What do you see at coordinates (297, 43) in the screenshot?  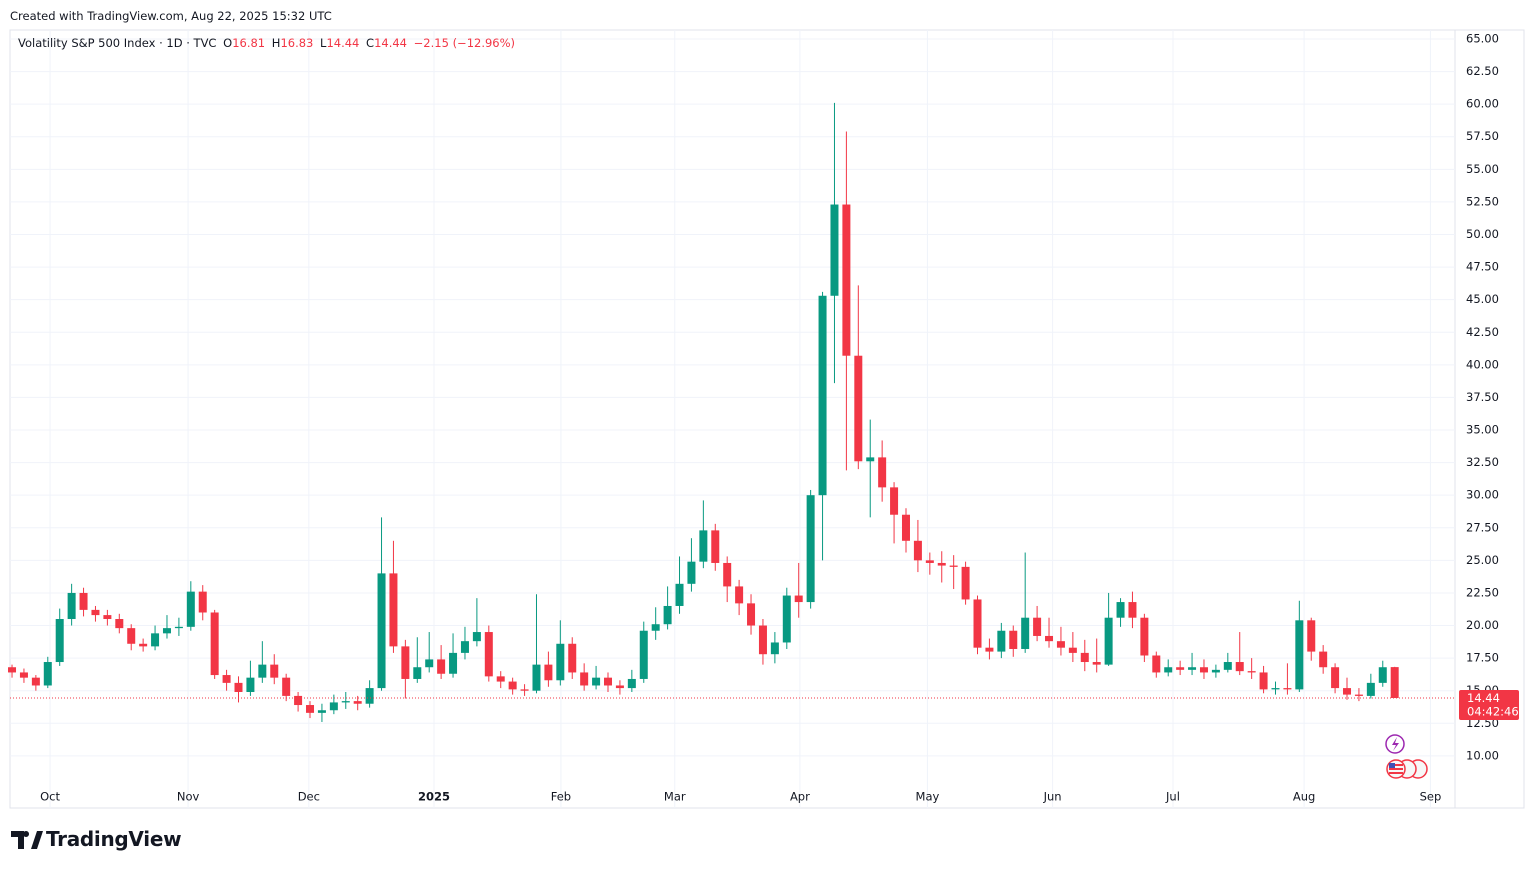 I see `high-value: 16.83` at bounding box center [297, 43].